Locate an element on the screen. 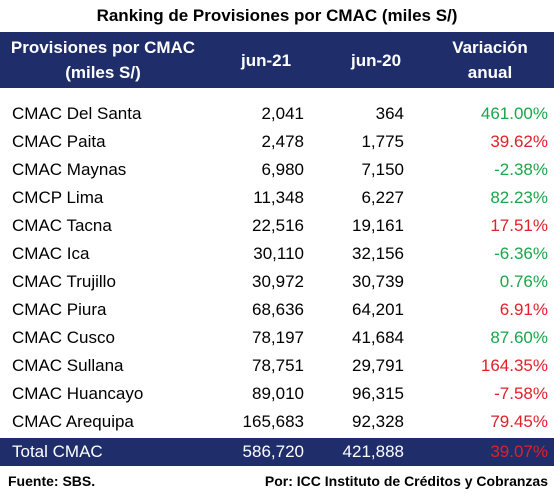 The height and width of the screenshot is (496, 554). table-row: CMAC Arequipa 165,683 92,328 79.45% is located at coordinates (277, 422).